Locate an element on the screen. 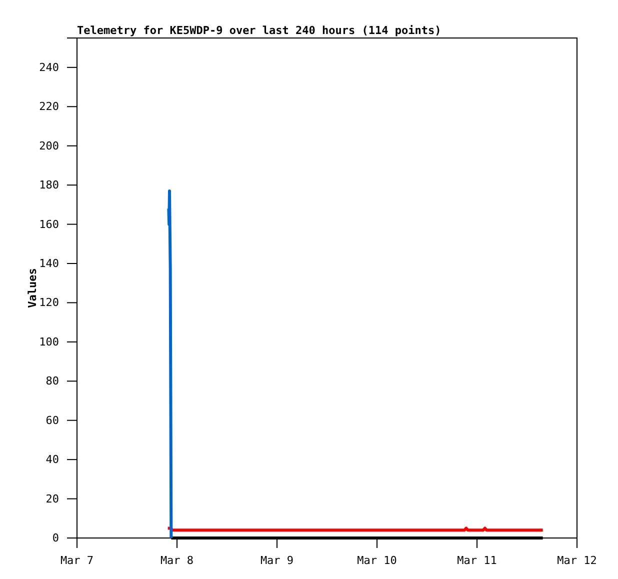 The image size is (618, 579). y-tick-label: 0 is located at coordinates (55, 538).